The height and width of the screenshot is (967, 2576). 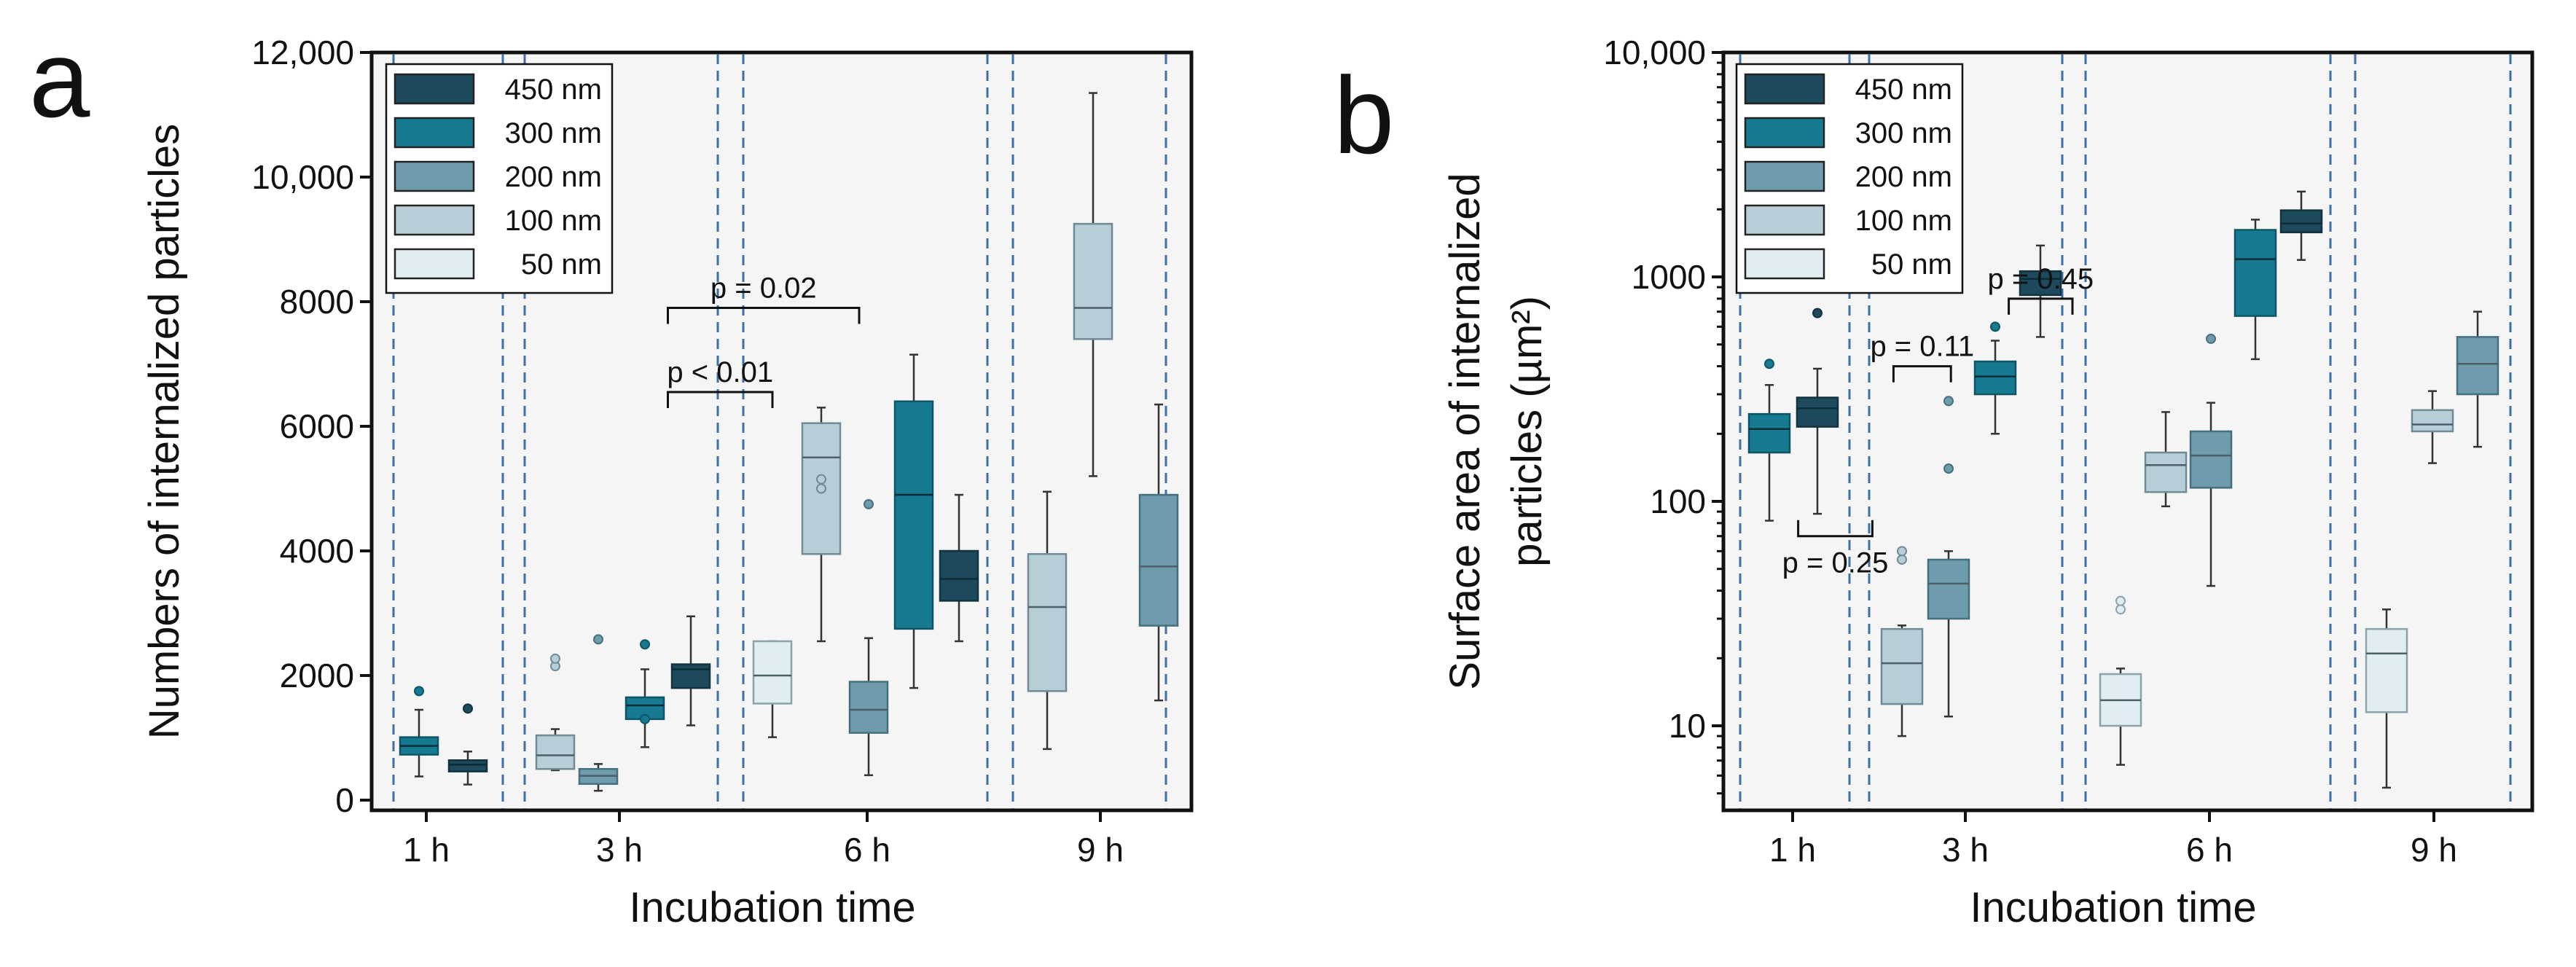 What do you see at coordinates (1835, 563) in the screenshot?
I see `significance-label: p = 0.25` at bounding box center [1835, 563].